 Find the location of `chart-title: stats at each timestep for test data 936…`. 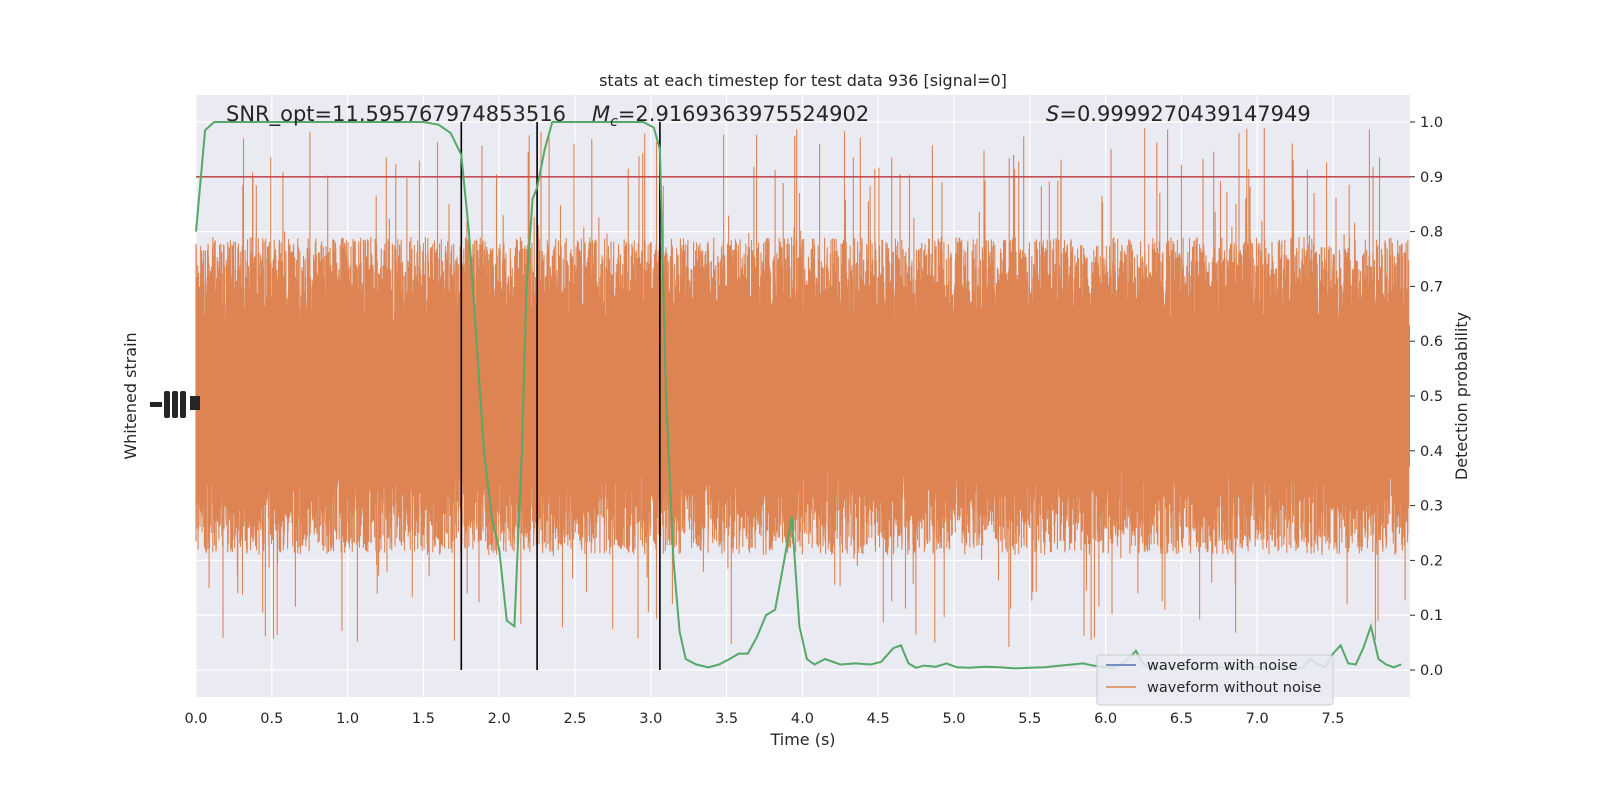

chart-title: stats at each timestep for test data 936… is located at coordinates (803, 80).